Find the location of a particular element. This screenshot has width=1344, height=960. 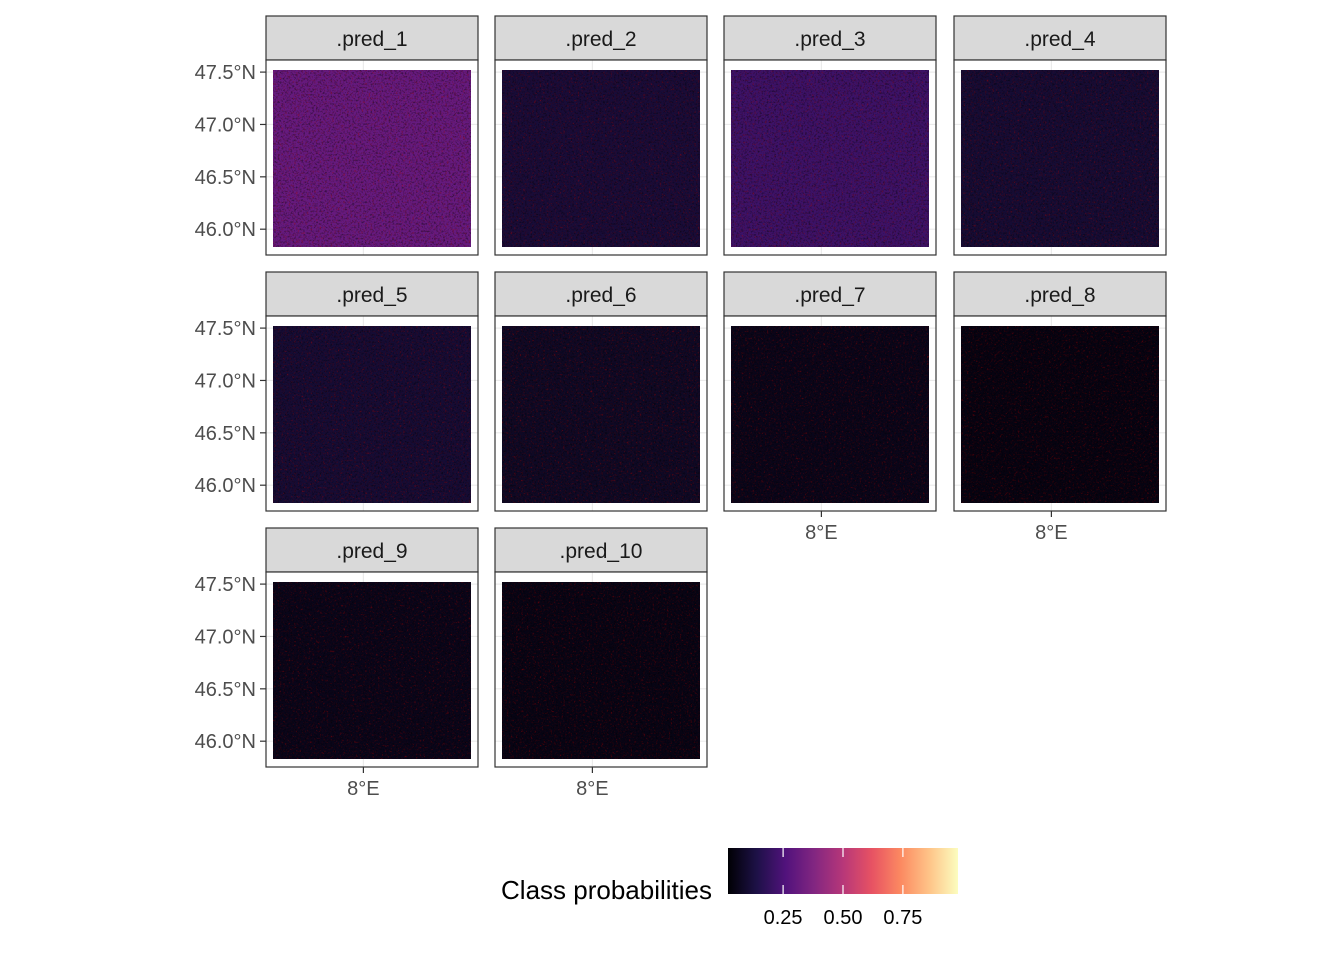

strip-label: .pred_8 is located at coordinates (1059, 295).